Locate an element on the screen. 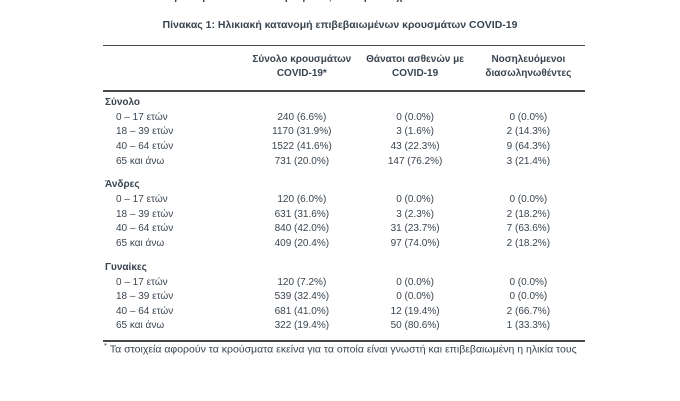 Image resolution: width=680 pixels, height=401 pixels. col-header-total-cases-line2: COVID-19* is located at coordinates (301, 73).